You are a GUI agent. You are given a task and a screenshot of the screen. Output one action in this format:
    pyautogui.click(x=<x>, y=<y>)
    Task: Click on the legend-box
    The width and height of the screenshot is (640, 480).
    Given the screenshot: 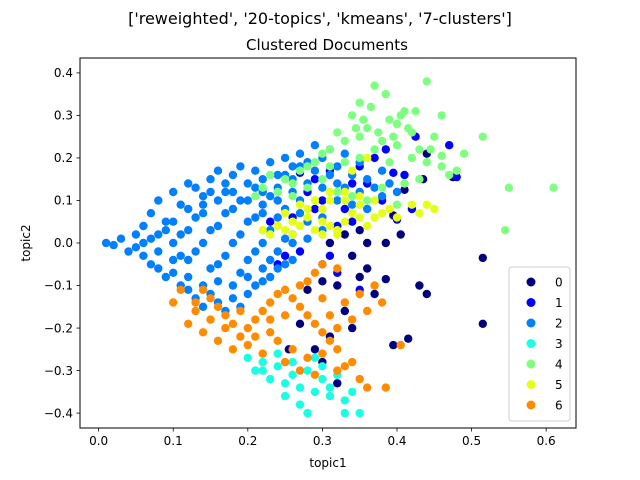 What is the action you would take?
    pyautogui.click(x=539, y=344)
    